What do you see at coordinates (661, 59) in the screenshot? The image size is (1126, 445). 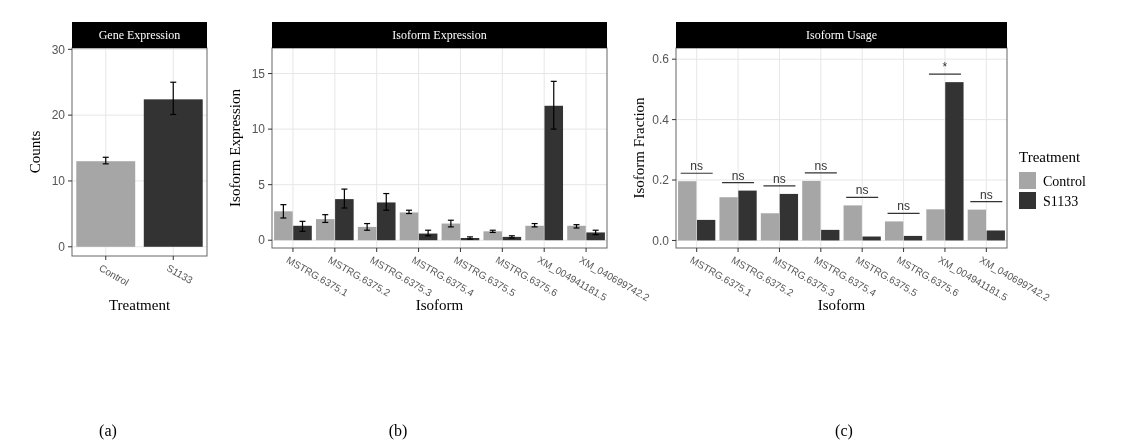 I see `y-tick-label: 0.6` at bounding box center [661, 59].